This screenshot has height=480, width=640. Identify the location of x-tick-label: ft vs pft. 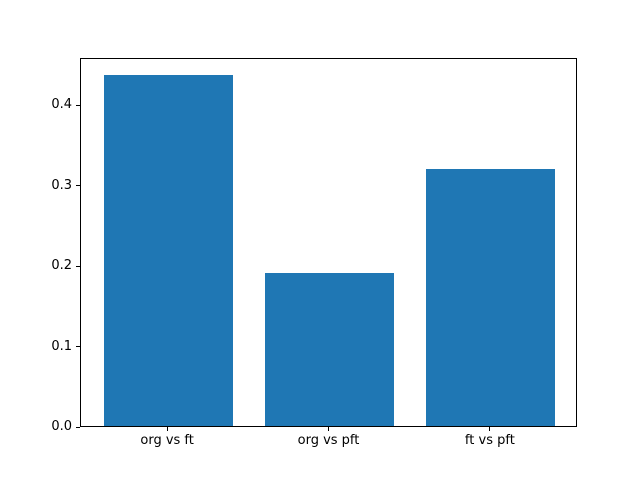
(489, 440).